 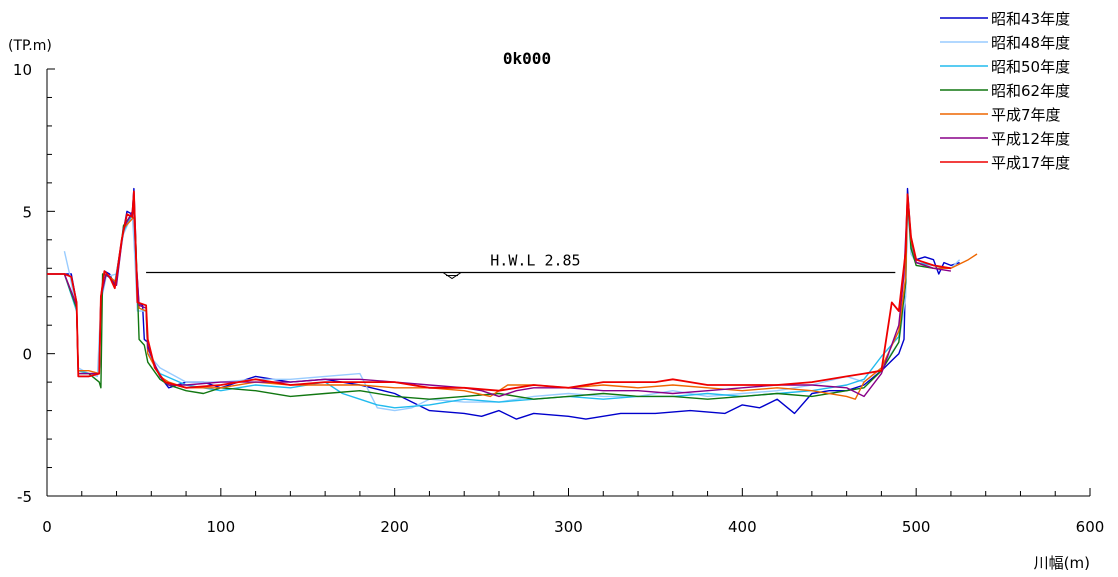 What do you see at coordinates (1030, 43) in the screenshot?
I see `legend-label: 昭和48年度` at bounding box center [1030, 43].